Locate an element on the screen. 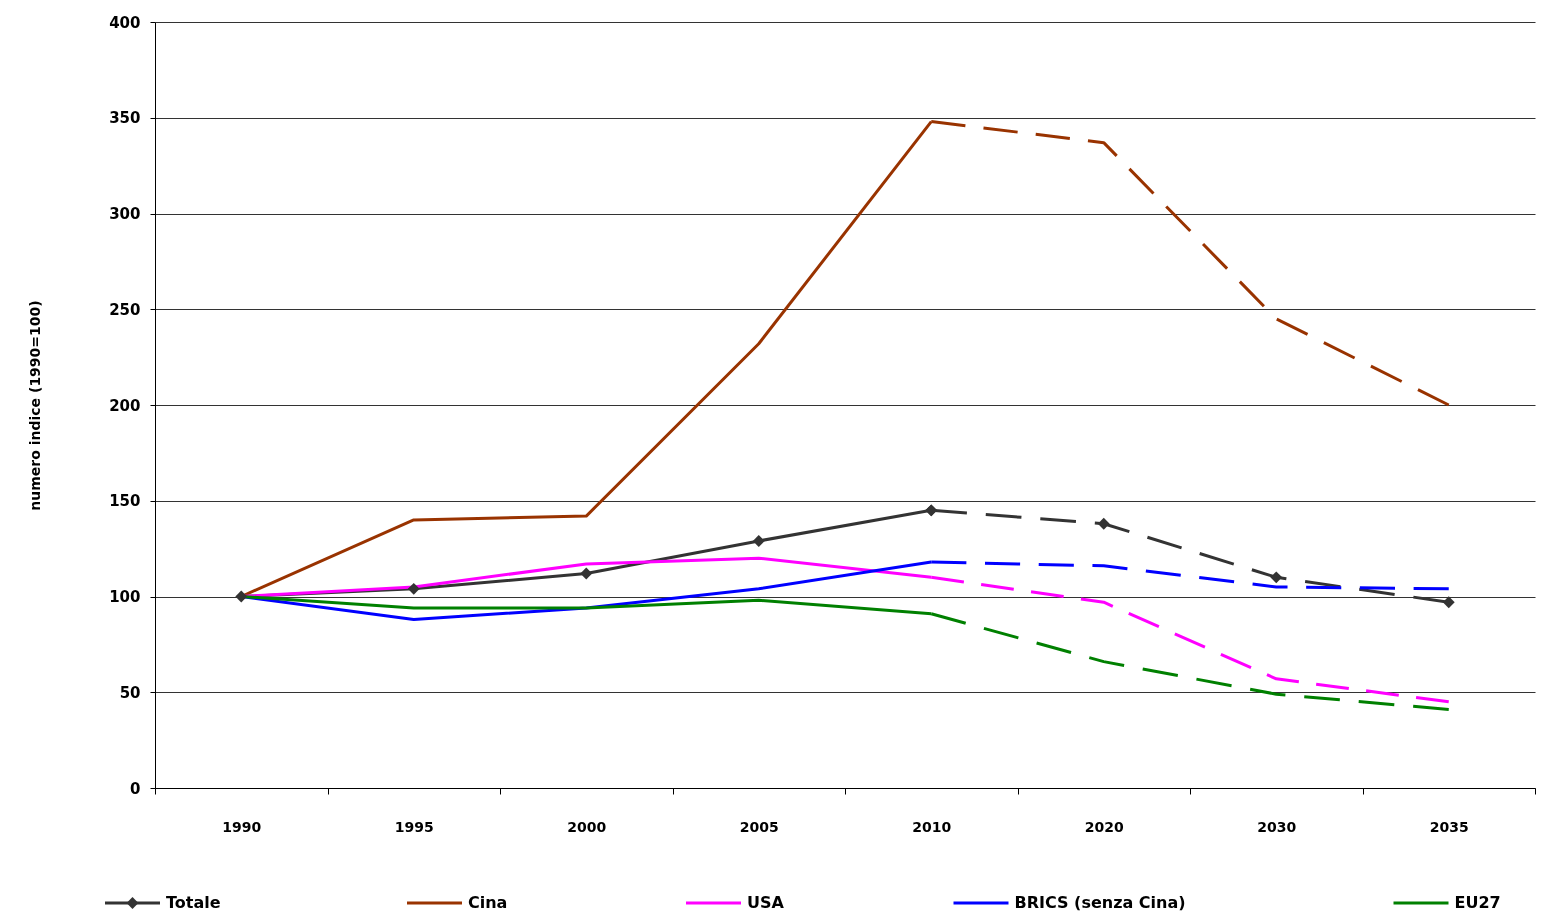  y-tick-label: 350 is located at coordinates (125, 118).